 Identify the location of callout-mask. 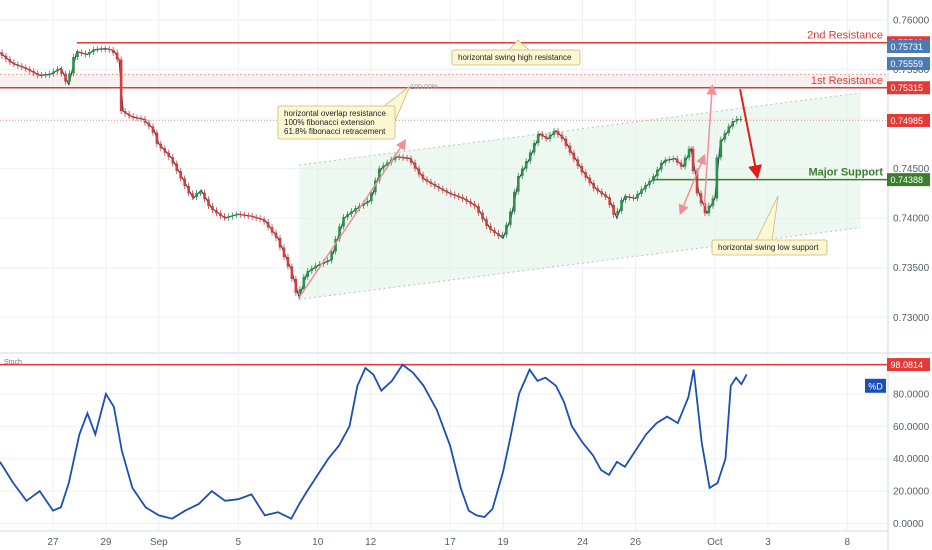
(769, 247).